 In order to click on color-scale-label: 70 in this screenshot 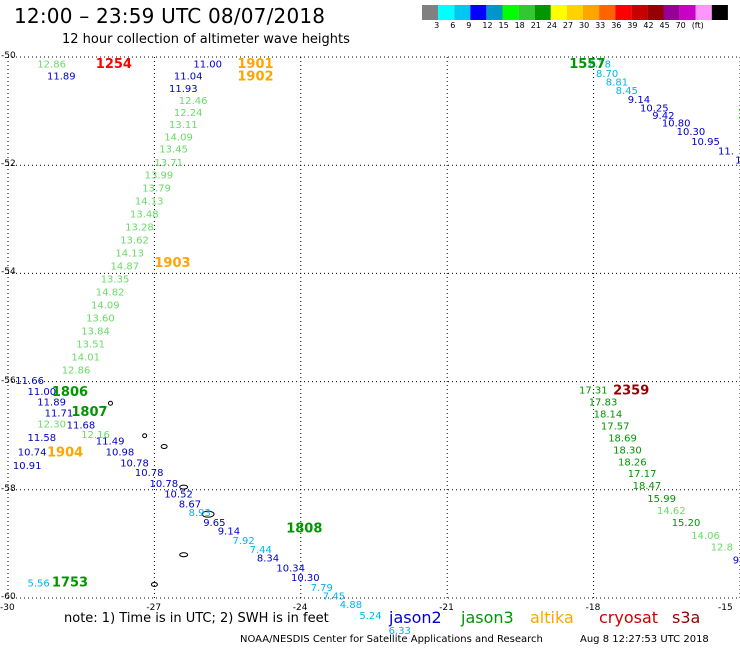, I will do `click(680, 25)`.